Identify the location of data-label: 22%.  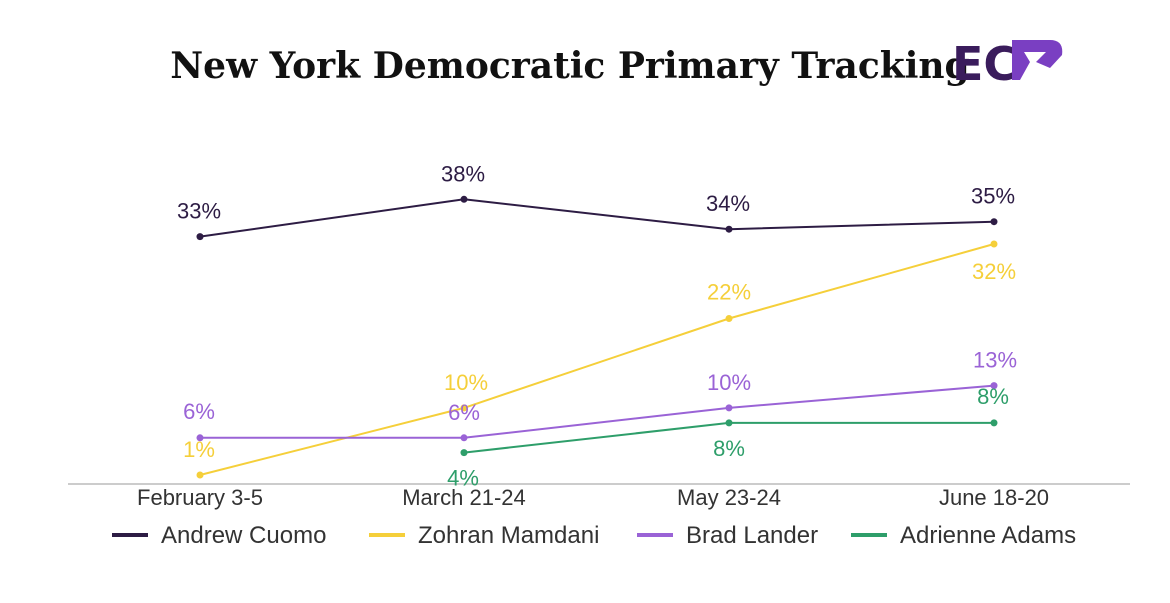
(729, 292).